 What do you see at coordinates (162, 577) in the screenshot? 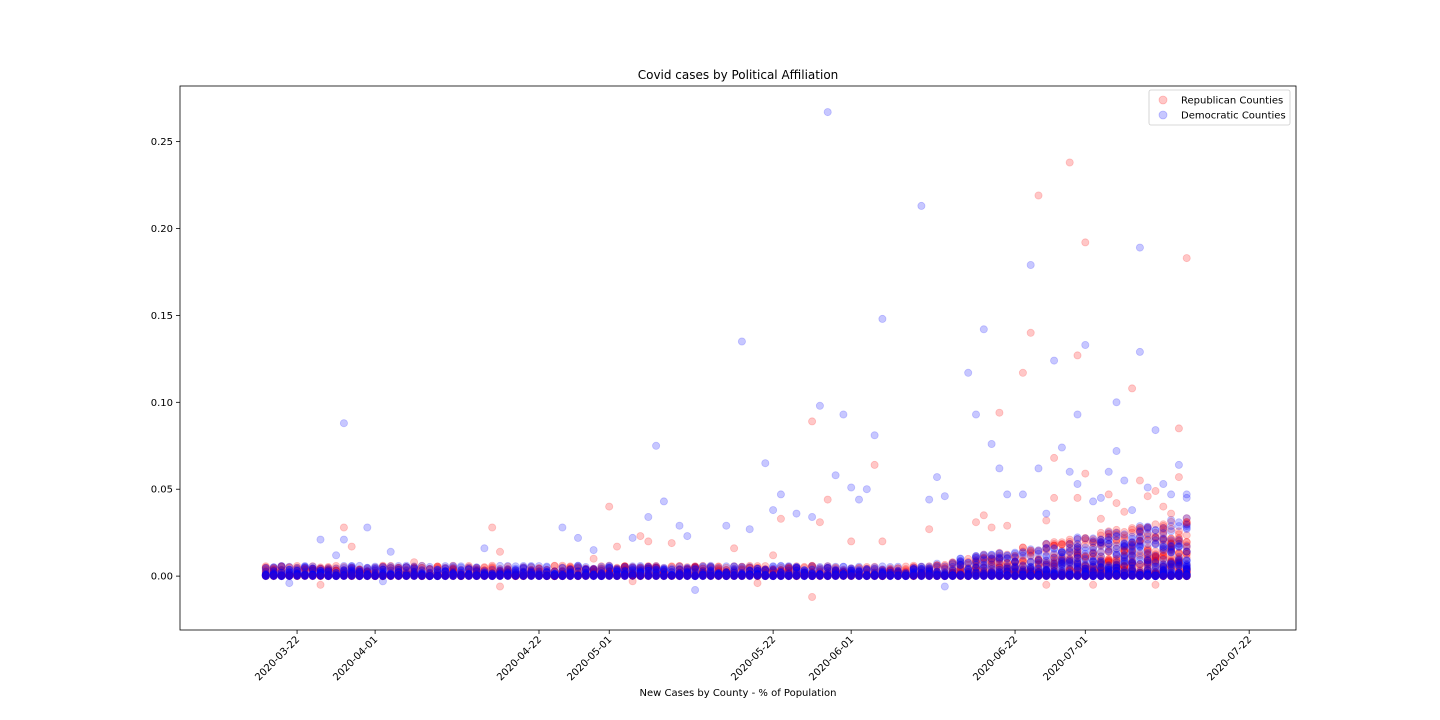
I see `y-tick-label: 0.00` at bounding box center [162, 577].